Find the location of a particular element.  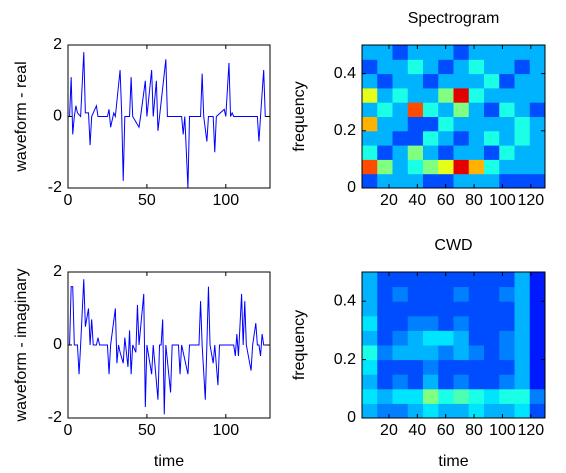

y-tick-label: 0.2 is located at coordinates (345, 130).